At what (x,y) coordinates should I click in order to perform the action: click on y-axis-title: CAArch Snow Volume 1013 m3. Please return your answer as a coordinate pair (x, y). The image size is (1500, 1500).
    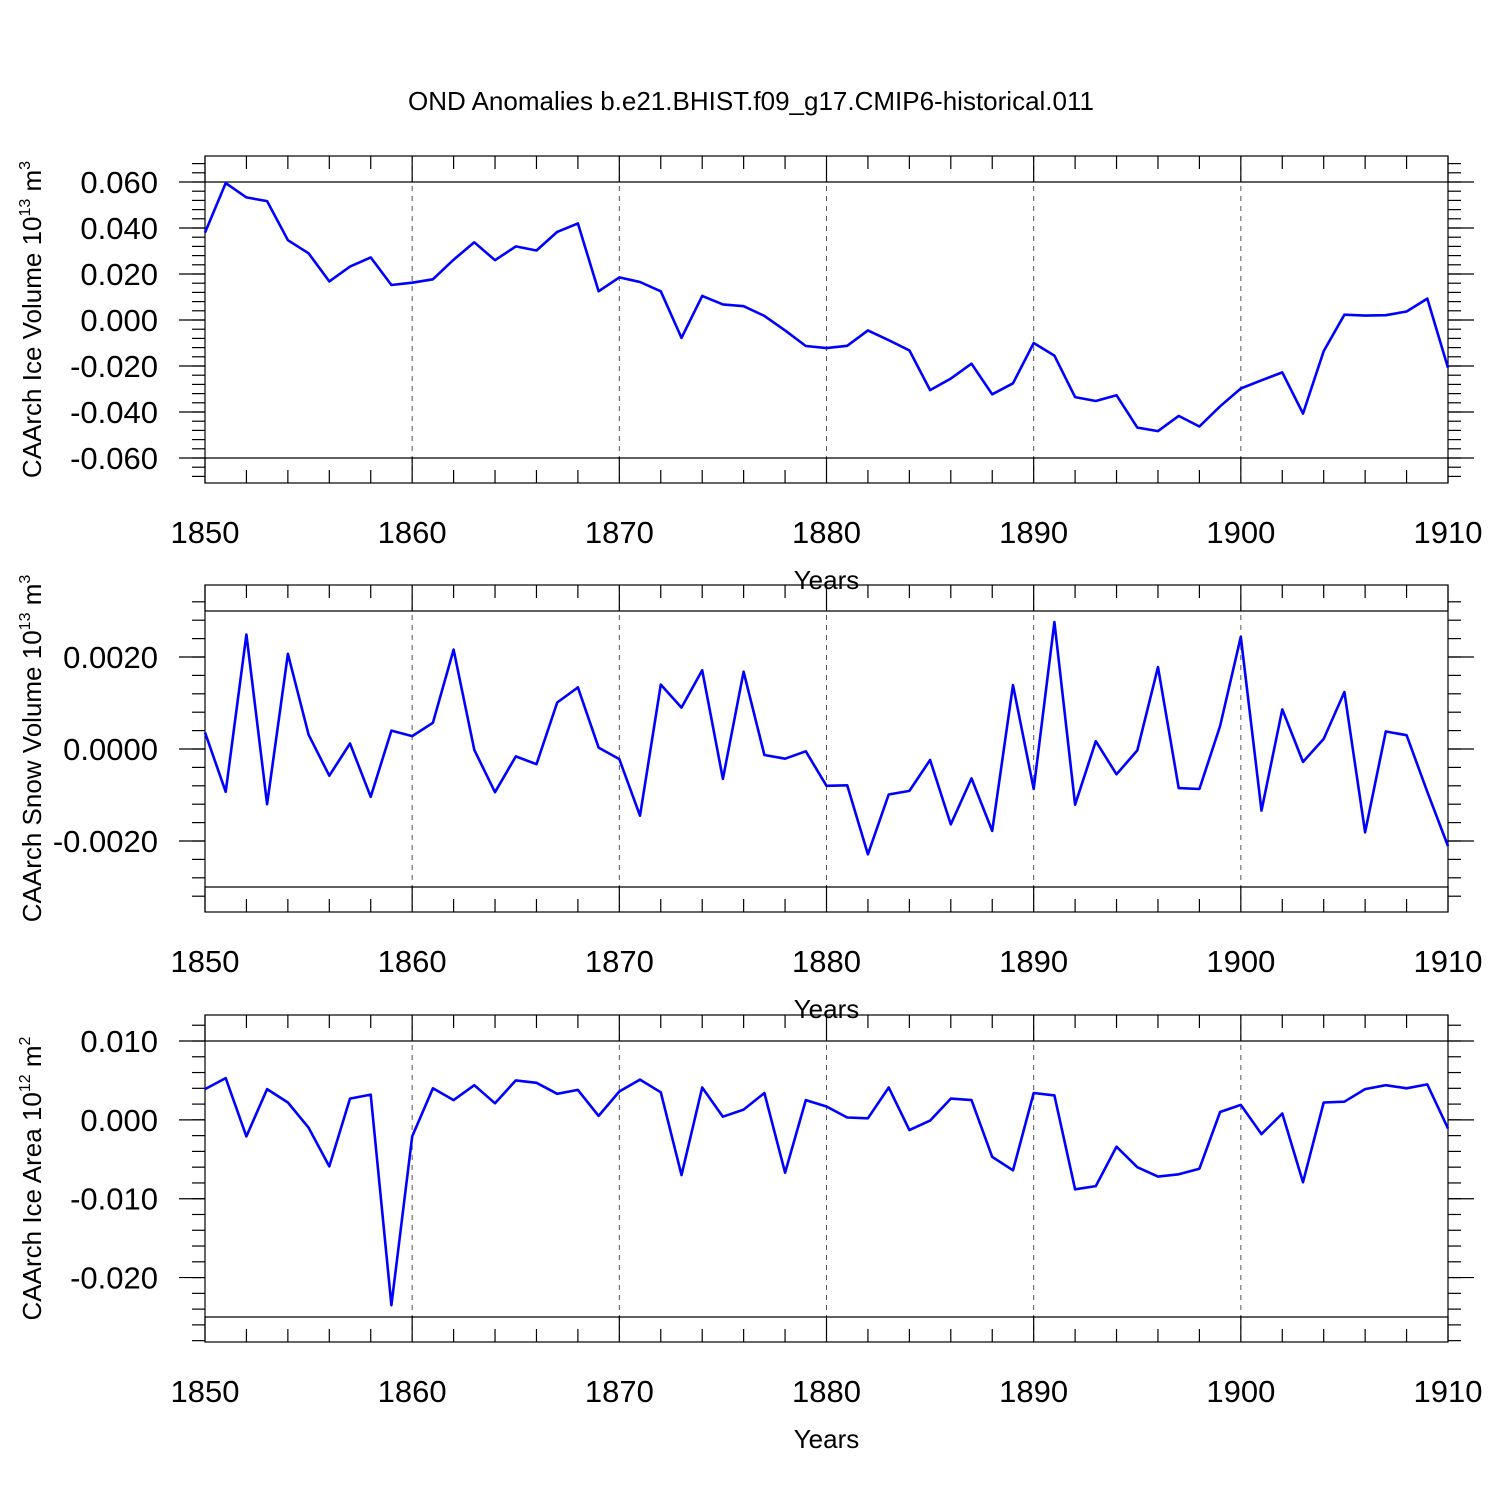
    Looking at the image, I should click on (32, 749).